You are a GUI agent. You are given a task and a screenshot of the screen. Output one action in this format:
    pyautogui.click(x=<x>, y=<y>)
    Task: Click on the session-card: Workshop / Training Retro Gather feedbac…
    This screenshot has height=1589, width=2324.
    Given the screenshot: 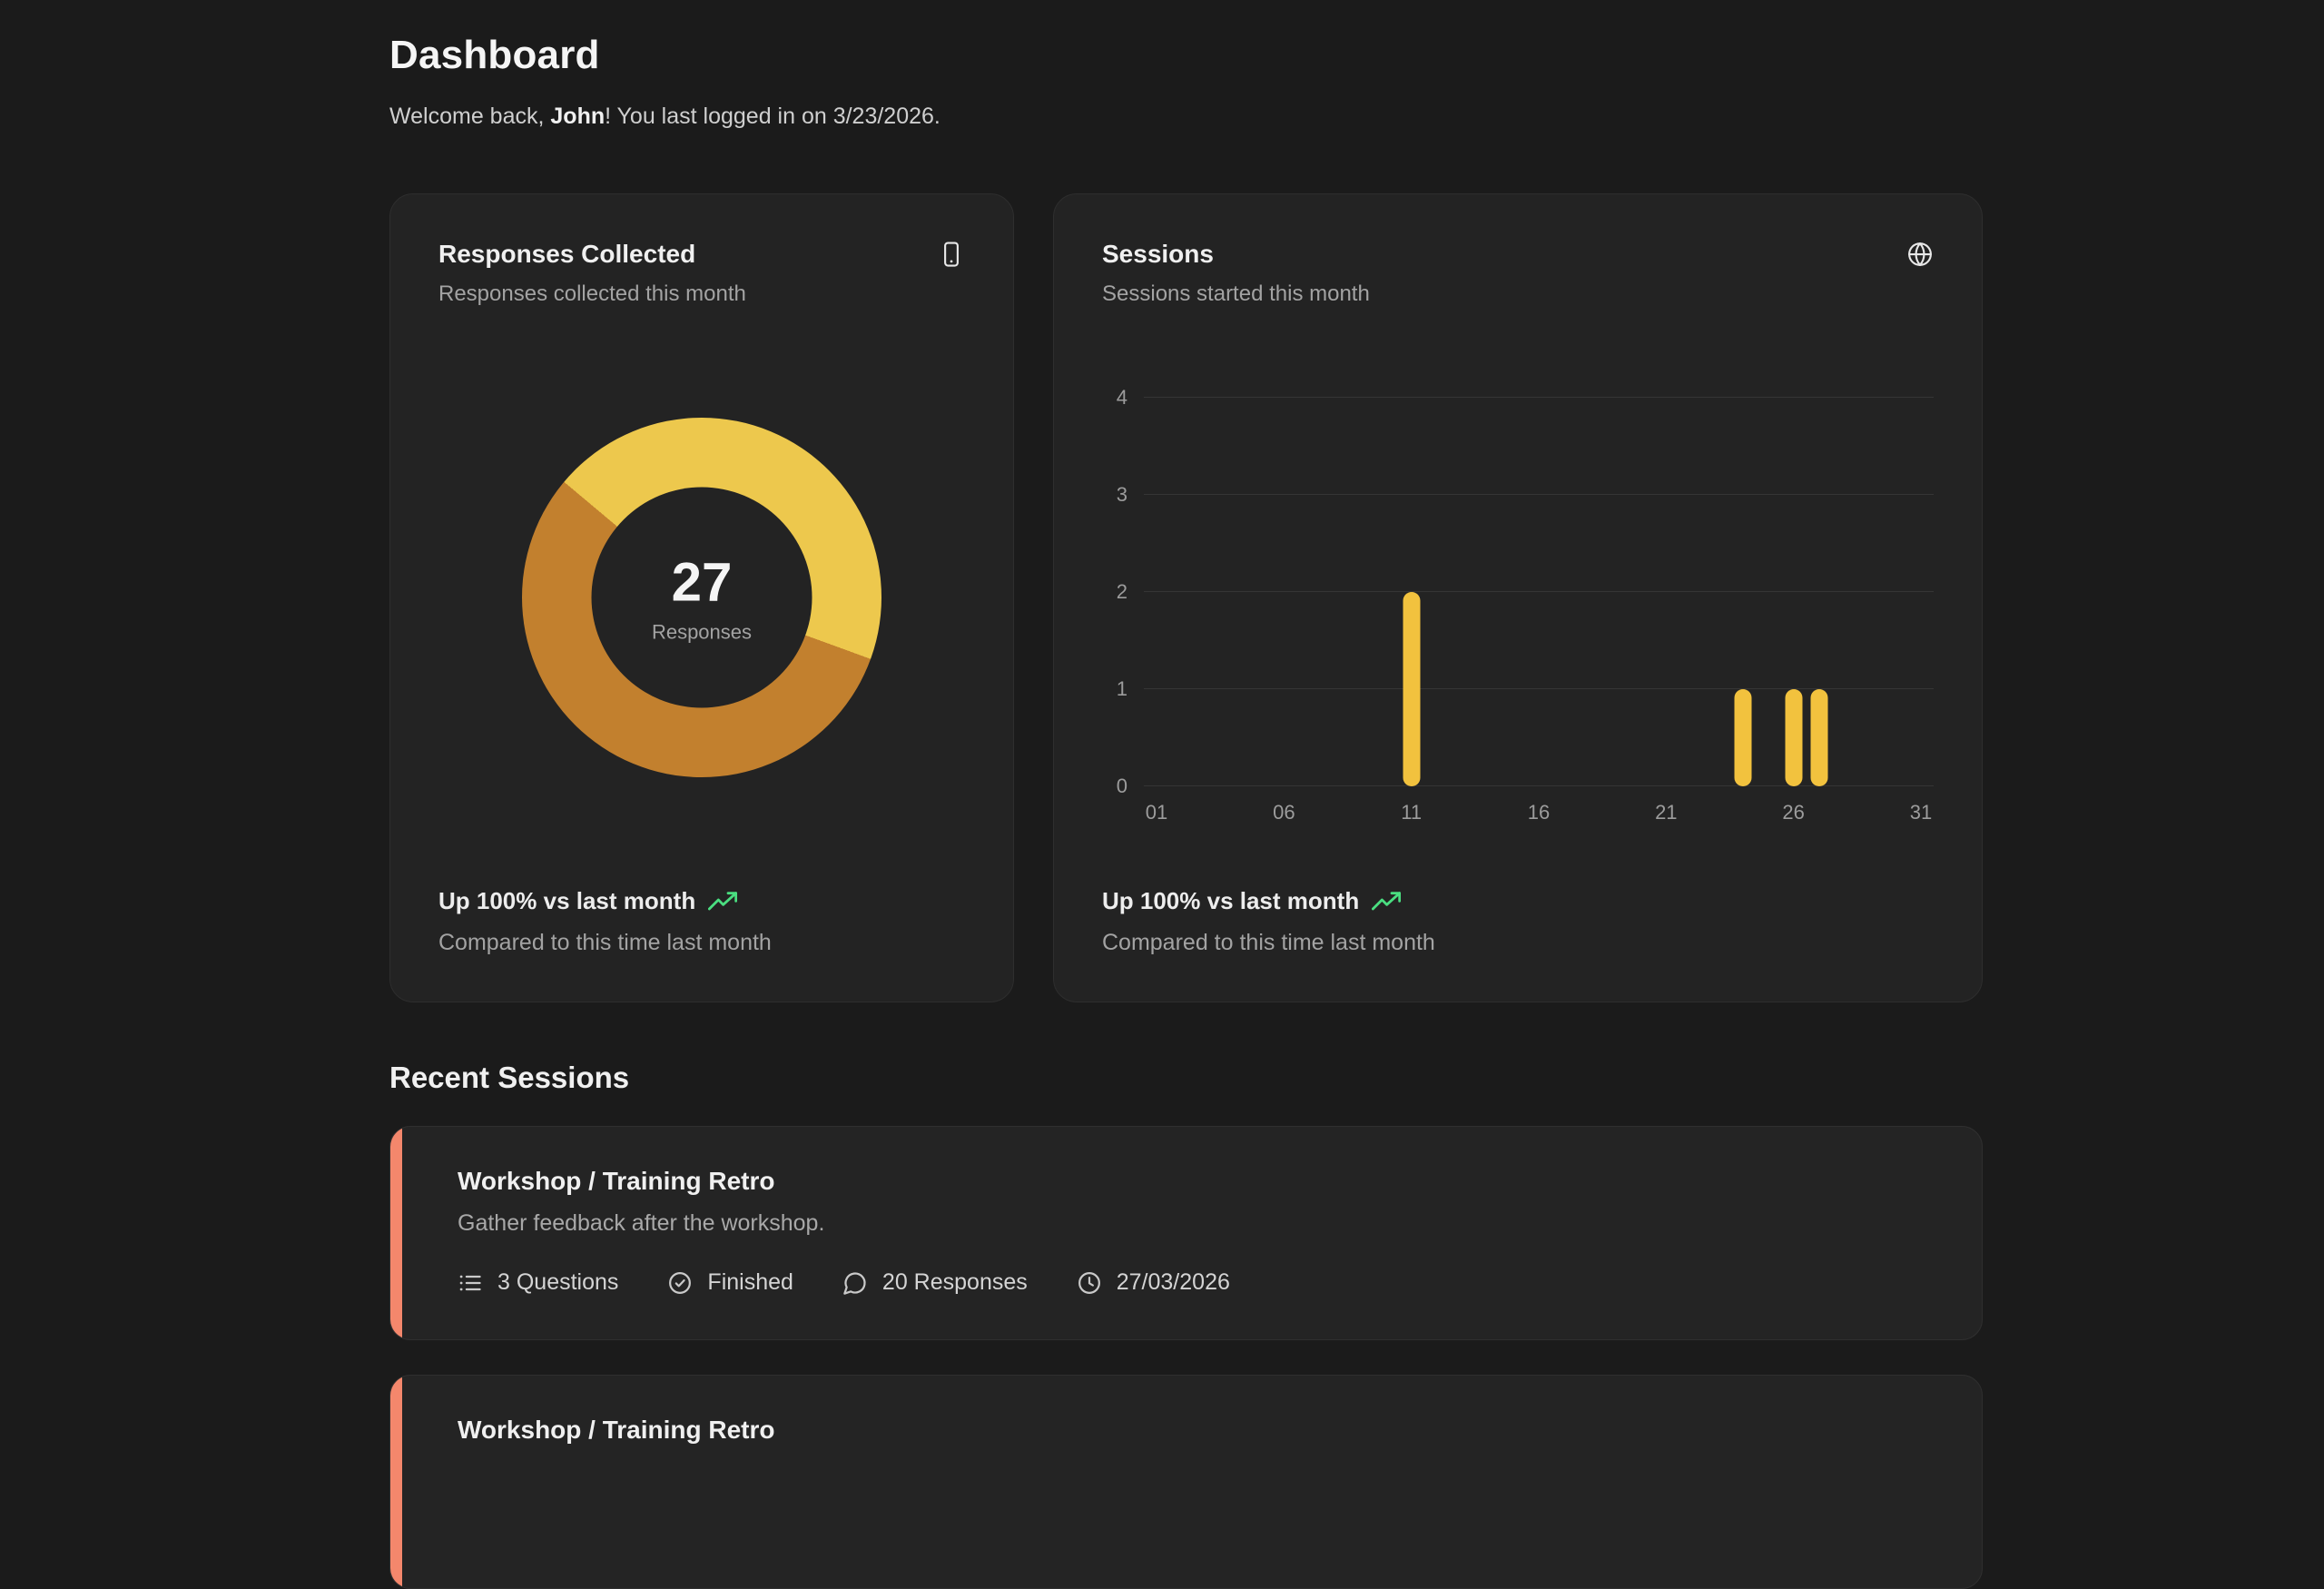 What is the action you would take?
    pyautogui.click(x=1186, y=1233)
    